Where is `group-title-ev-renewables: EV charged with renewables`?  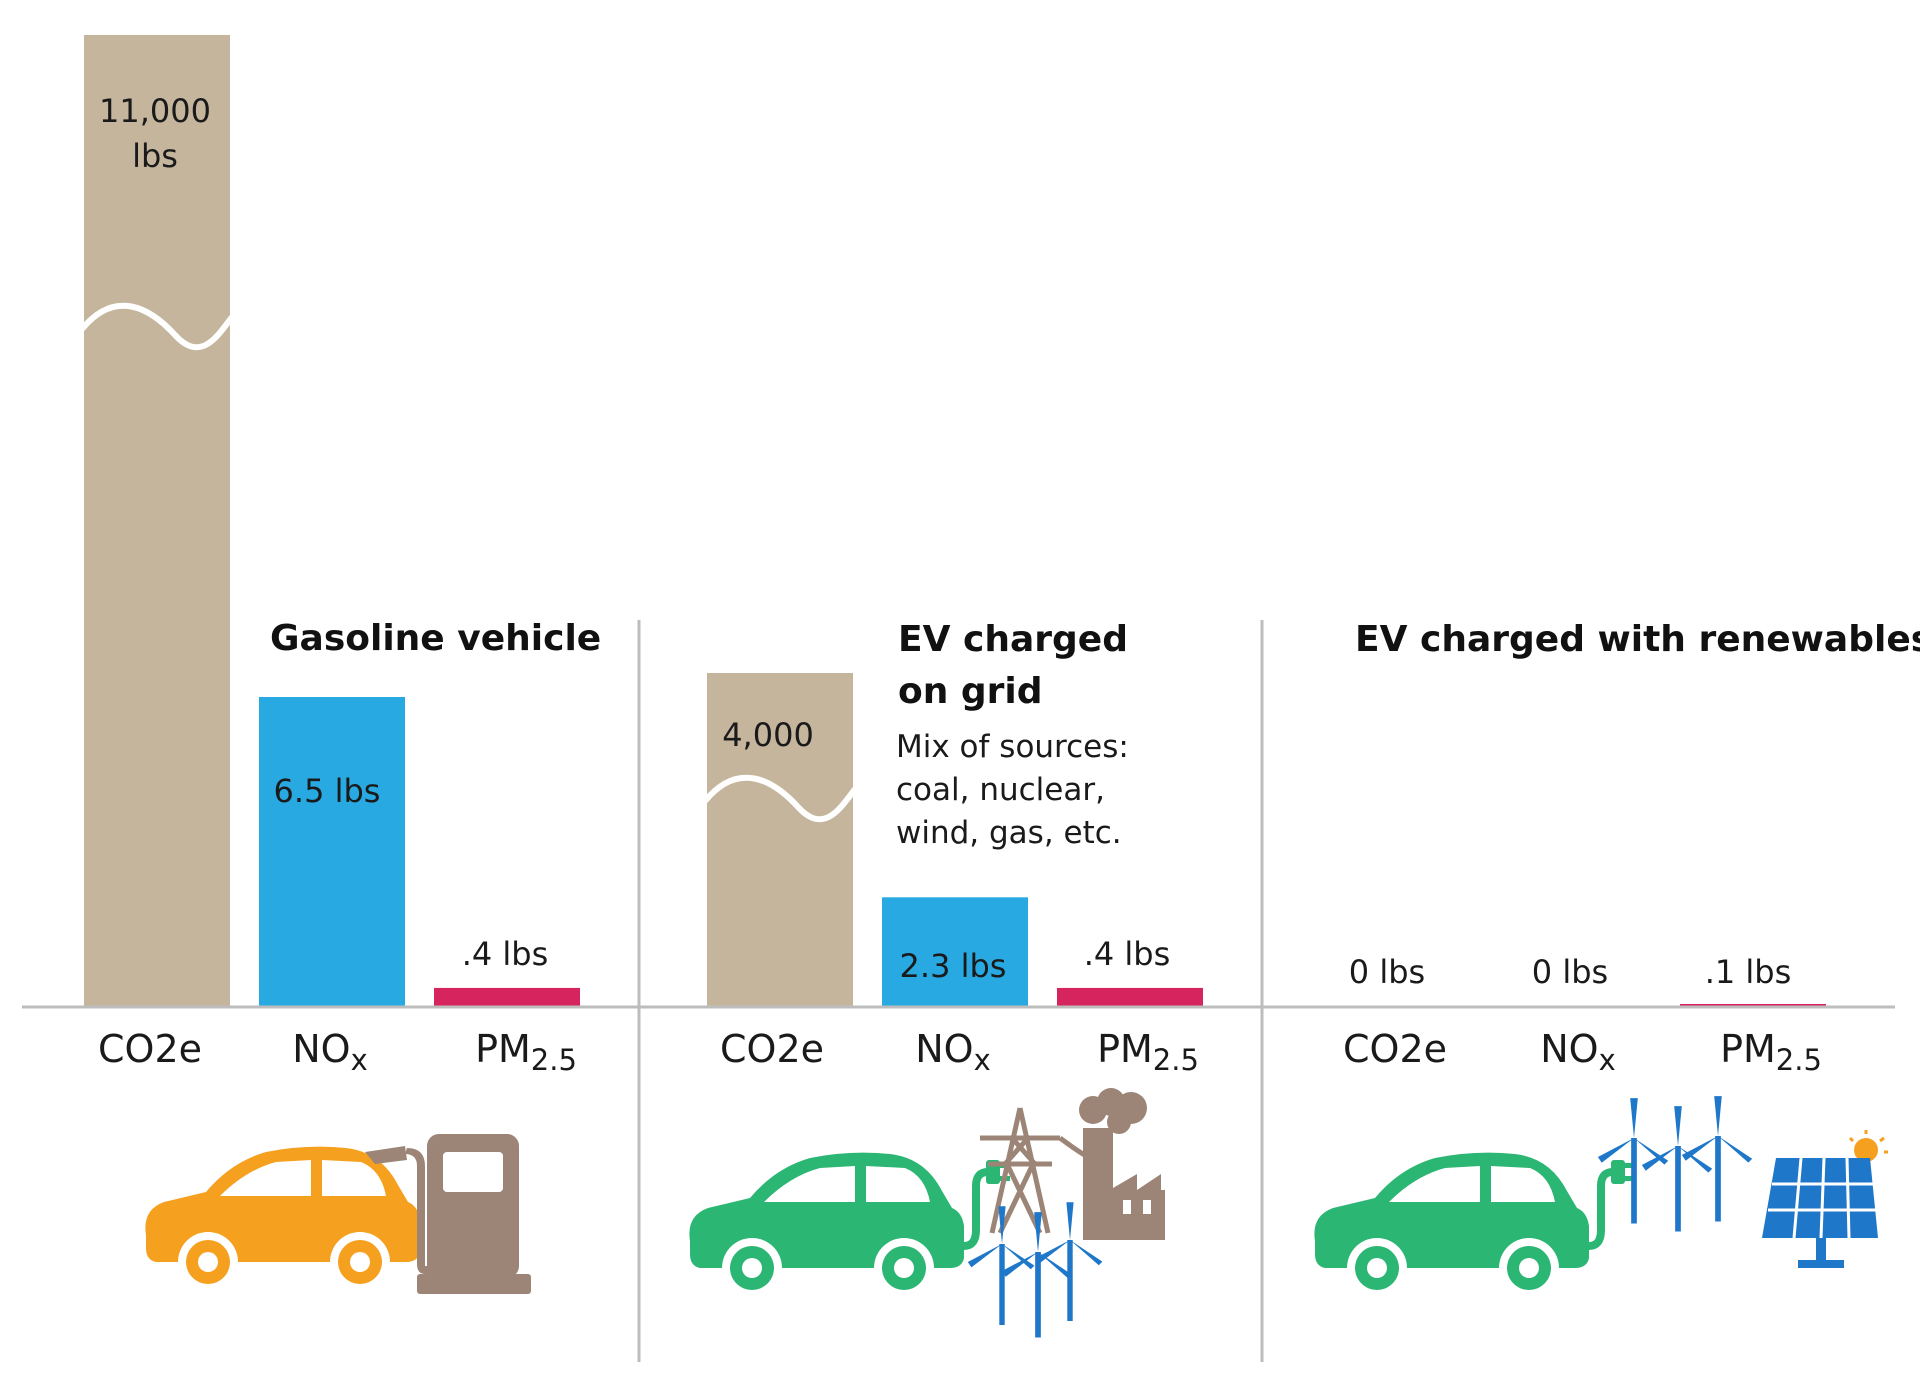 group-title-ev-renewables: EV charged with renewables is located at coordinates (1637, 639).